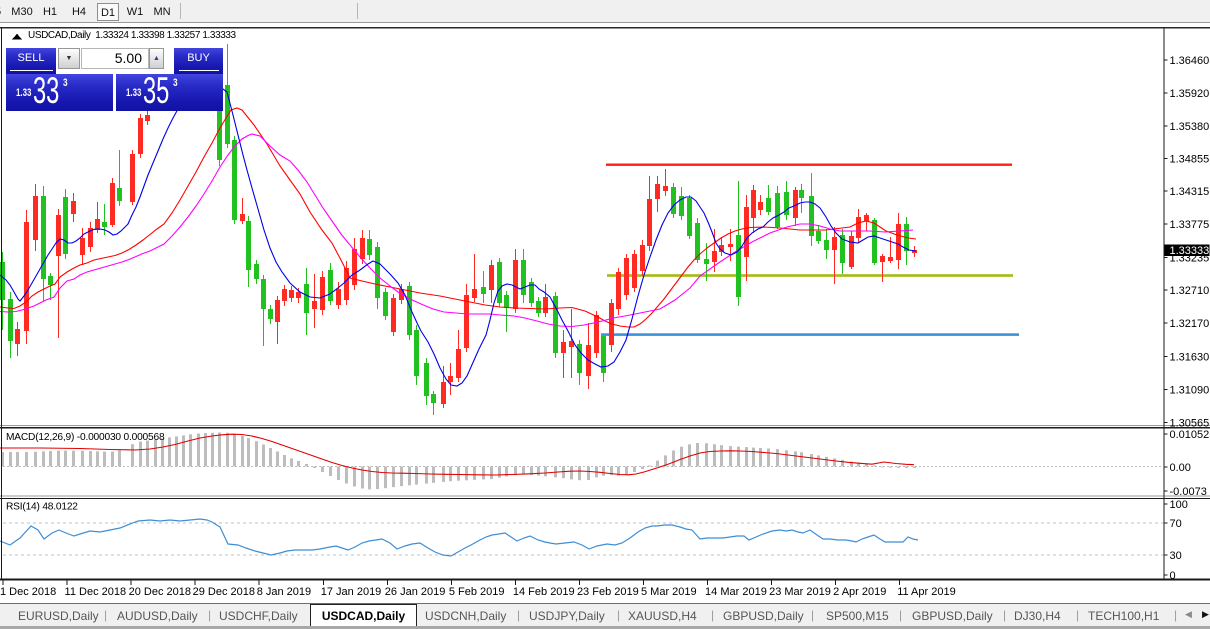 The image size is (1210, 629). What do you see at coordinates (926, 592) in the screenshot?
I see `svg-text: 11 Apr 2019` at bounding box center [926, 592].